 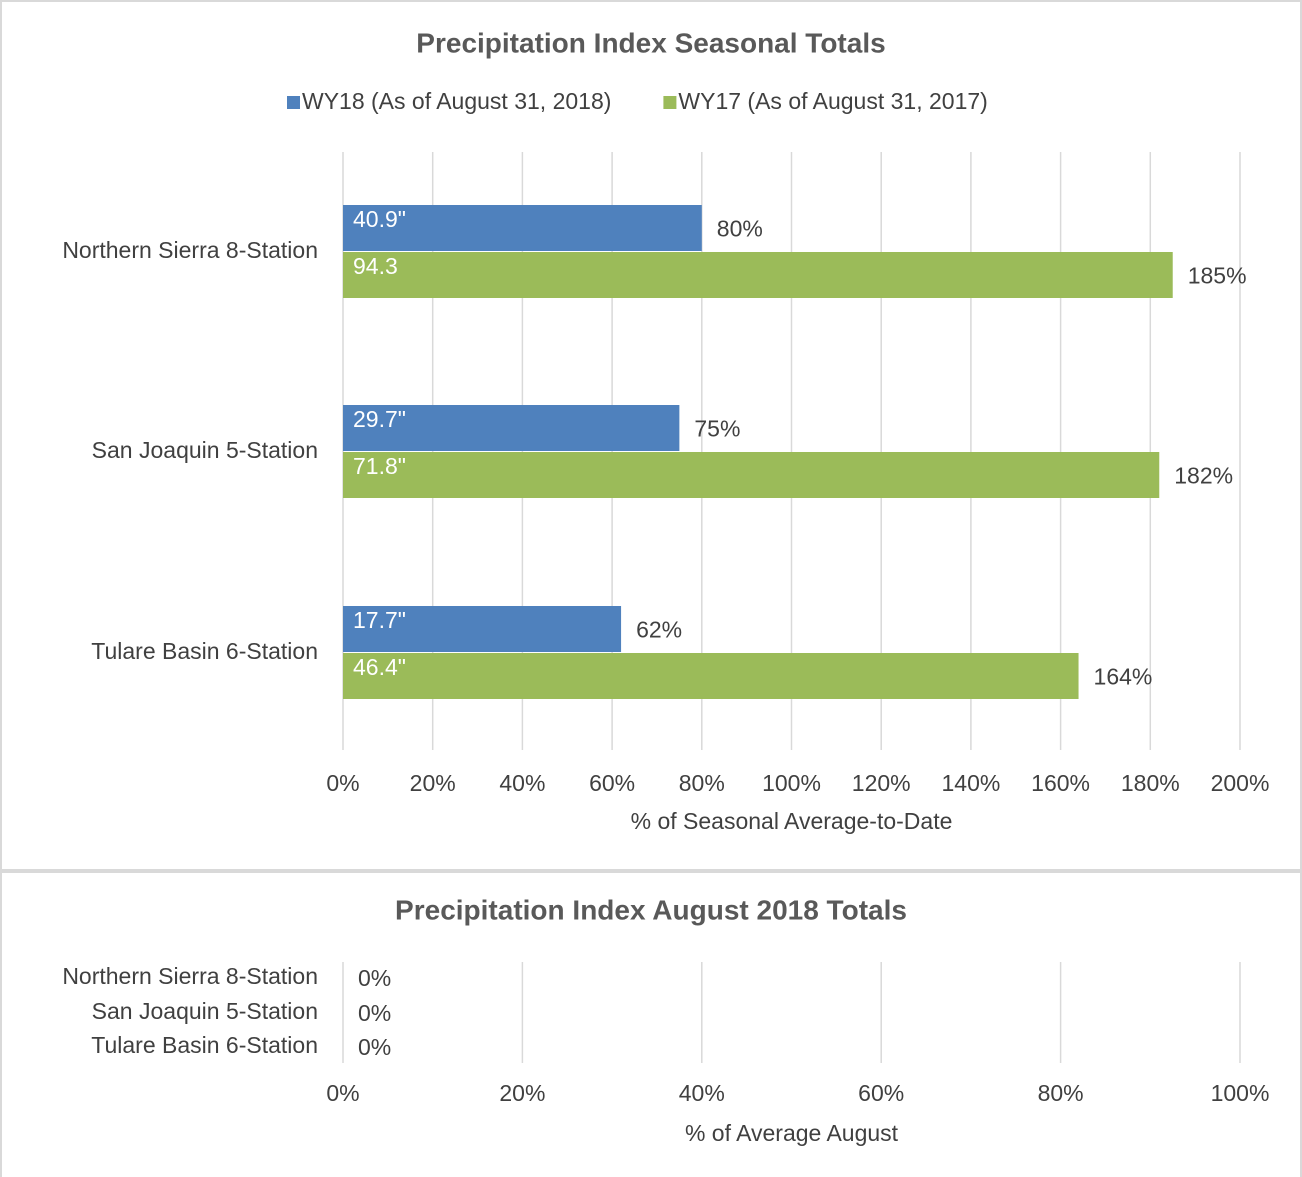 What do you see at coordinates (832, 101) in the screenshot?
I see `legend-label: WY17 (As of August 31, 2017)` at bounding box center [832, 101].